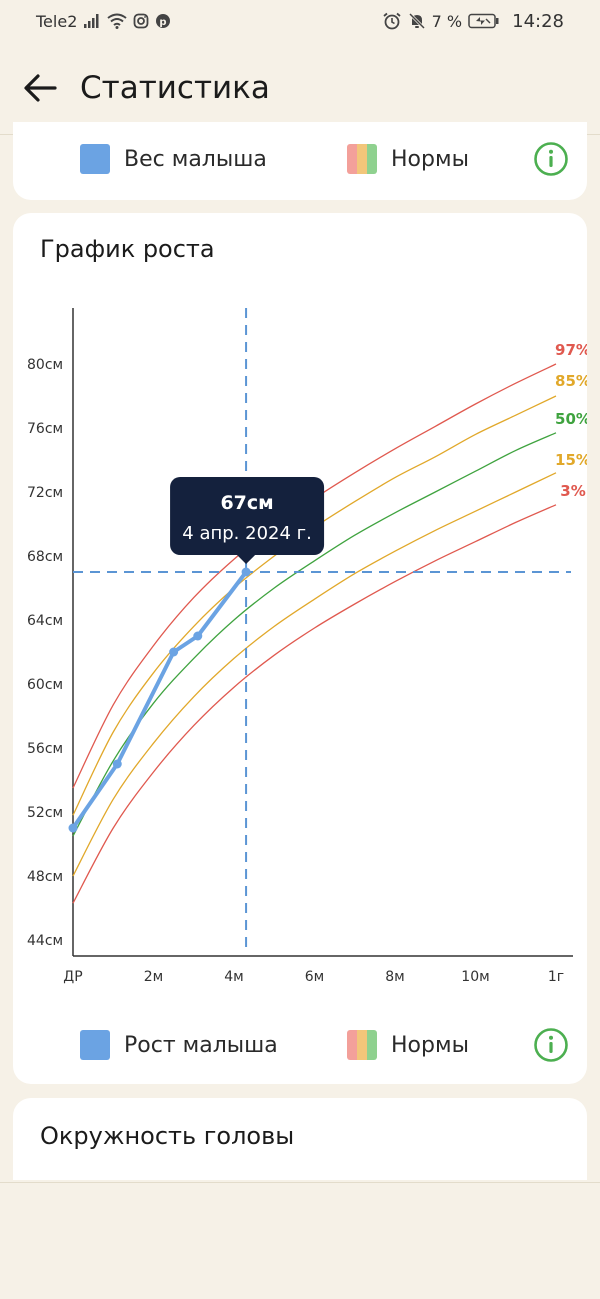 The image size is (600, 1299). What do you see at coordinates (45, 685) in the screenshot?
I see `y-tick-label: 60см` at bounding box center [45, 685].